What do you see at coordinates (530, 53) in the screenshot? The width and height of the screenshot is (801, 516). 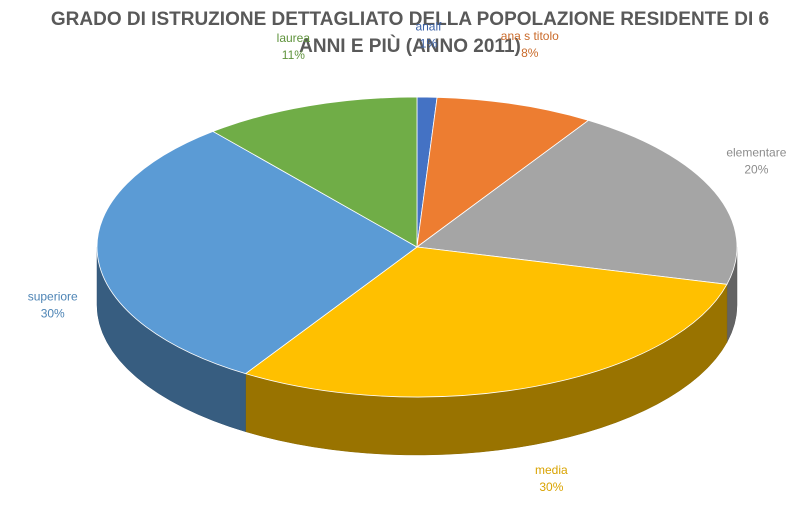 I see `slice-value-label: 8%` at bounding box center [530, 53].